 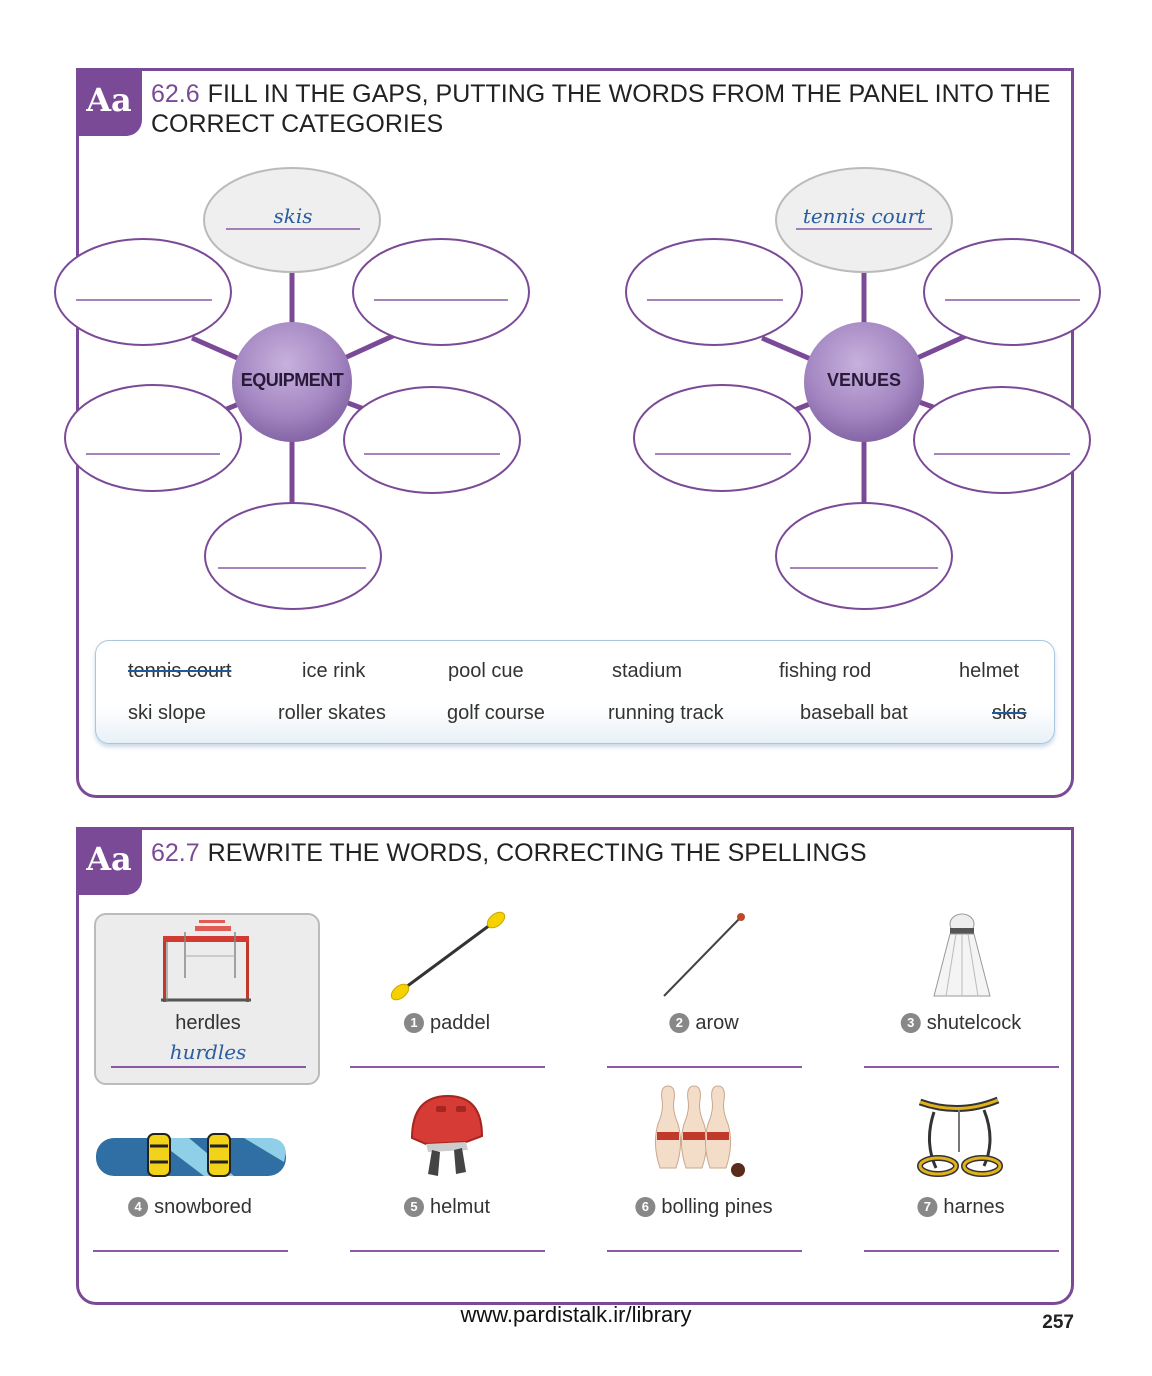 I want to click on venues-blank-bottom, so click(x=864, y=556).